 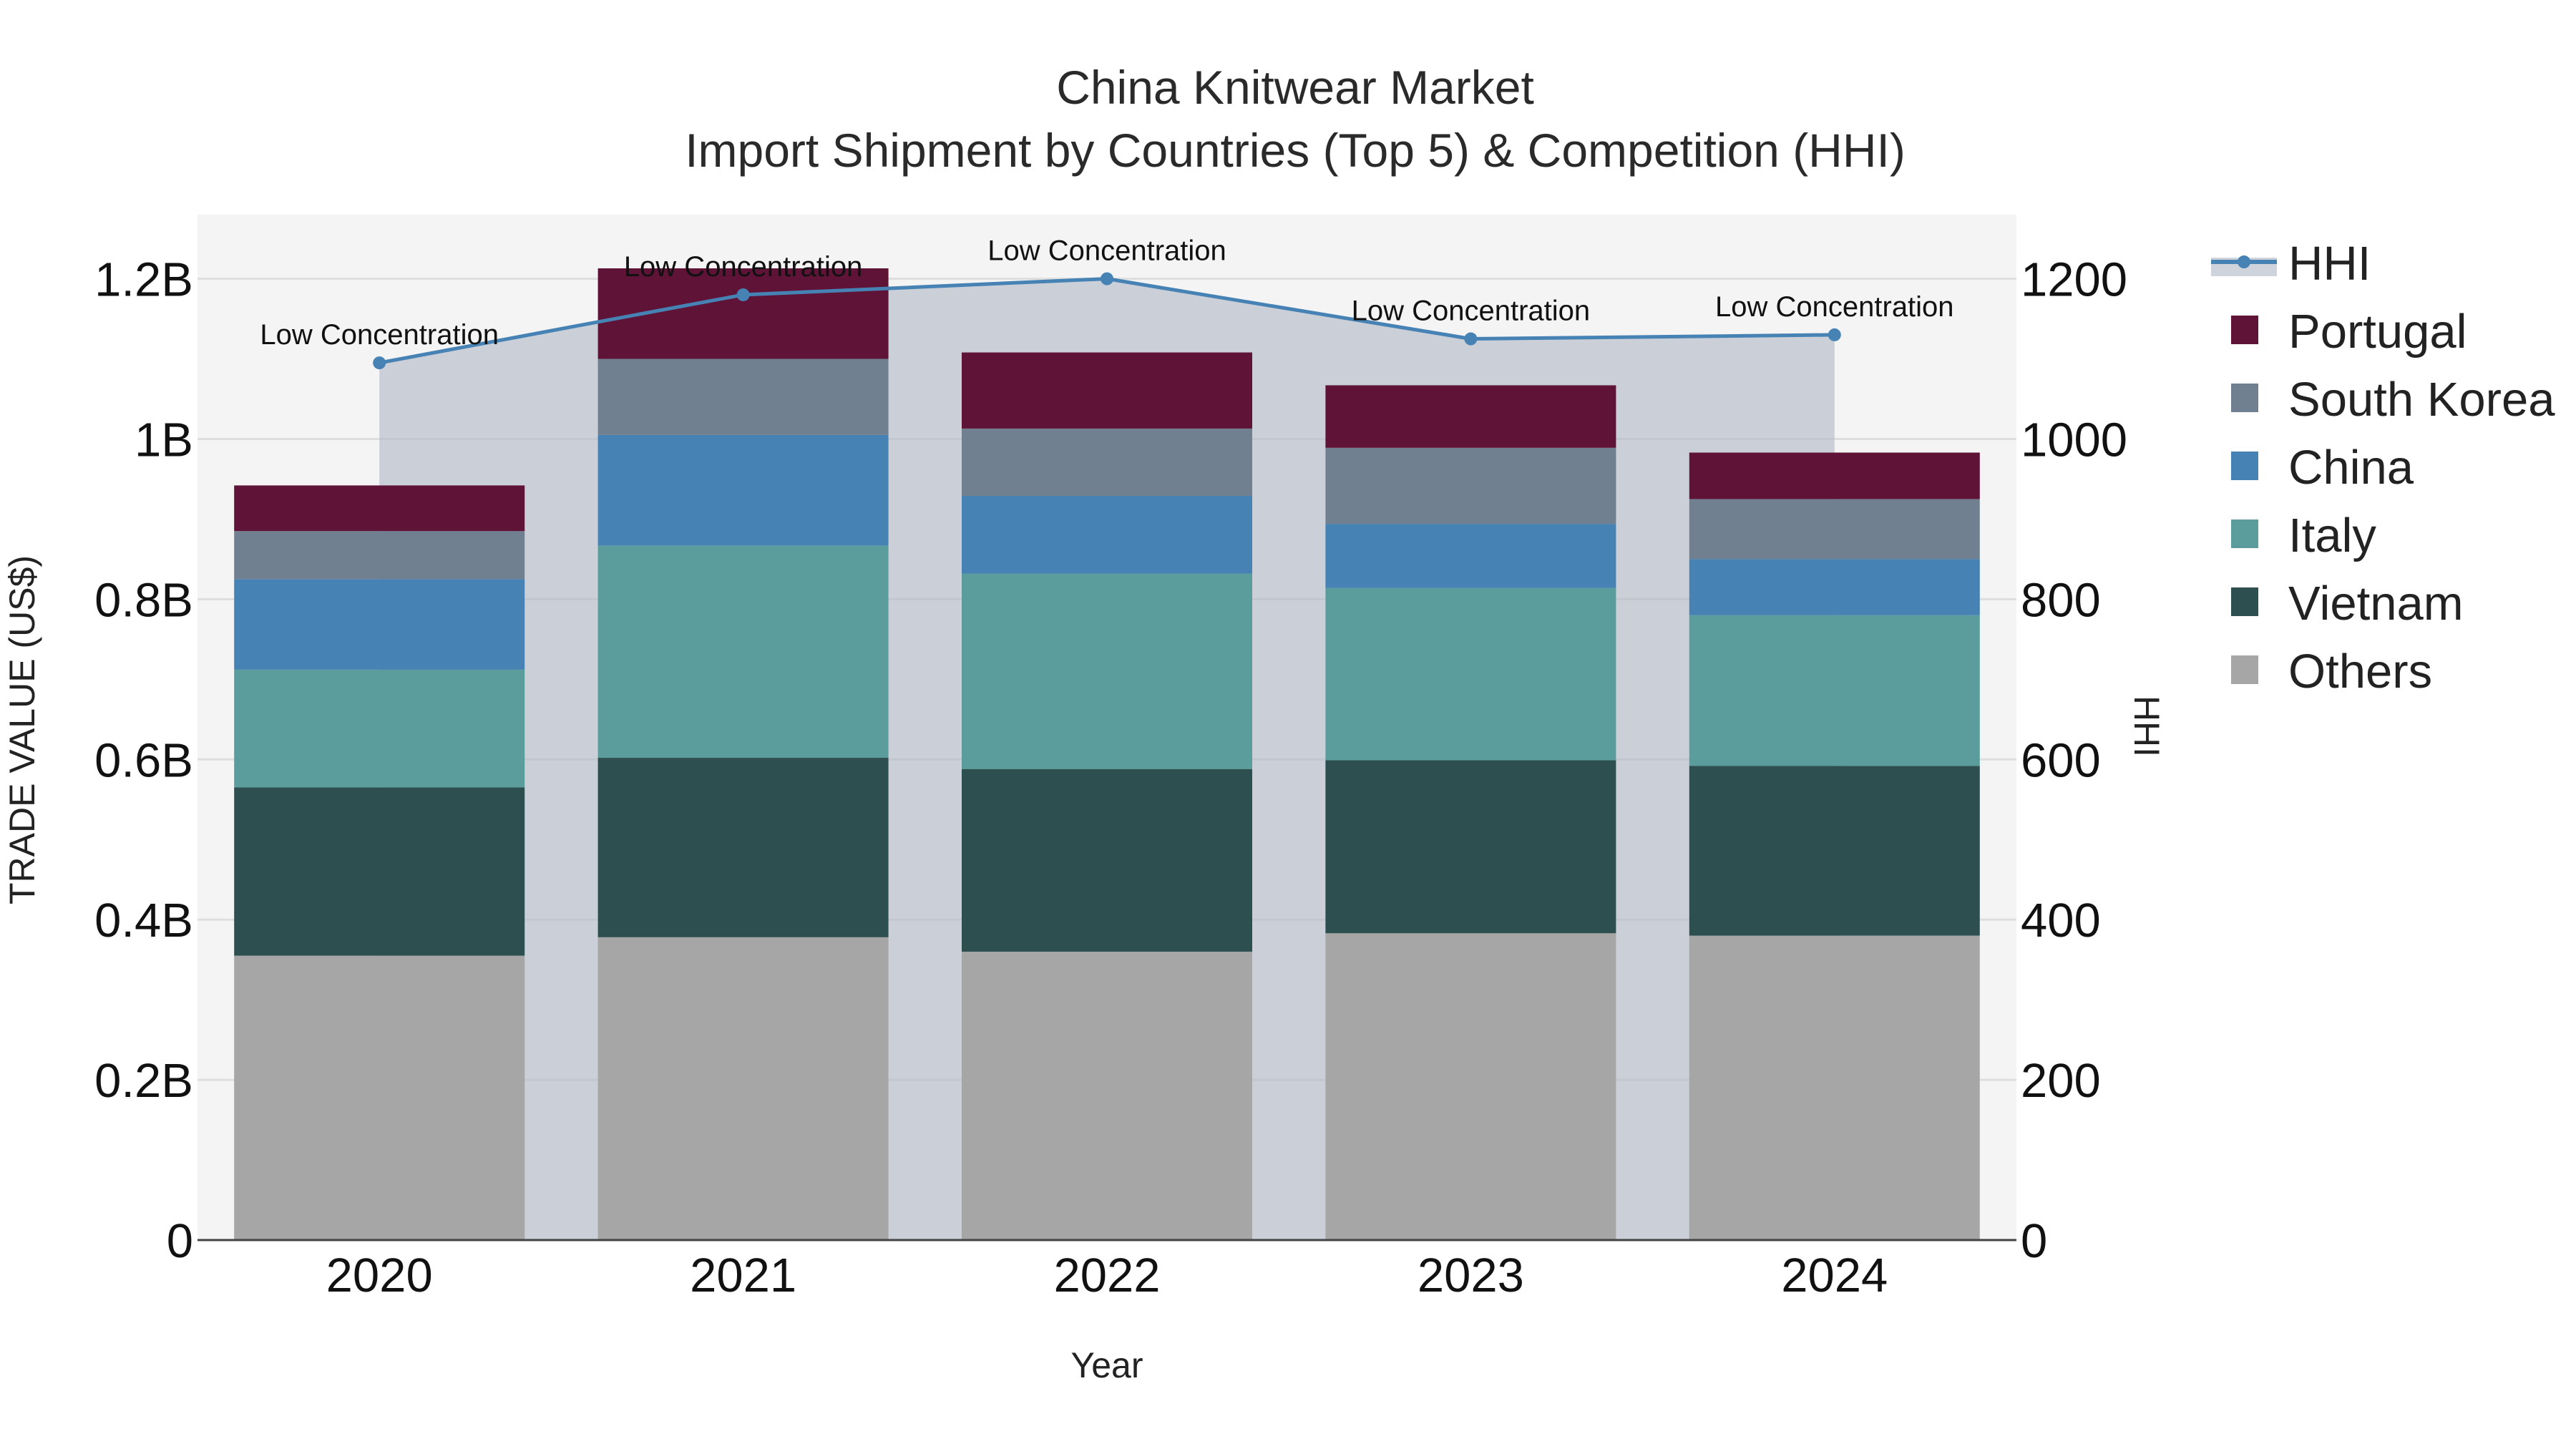 What do you see at coordinates (2376, 603) in the screenshot?
I see `legend-label: Vietnam` at bounding box center [2376, 603].